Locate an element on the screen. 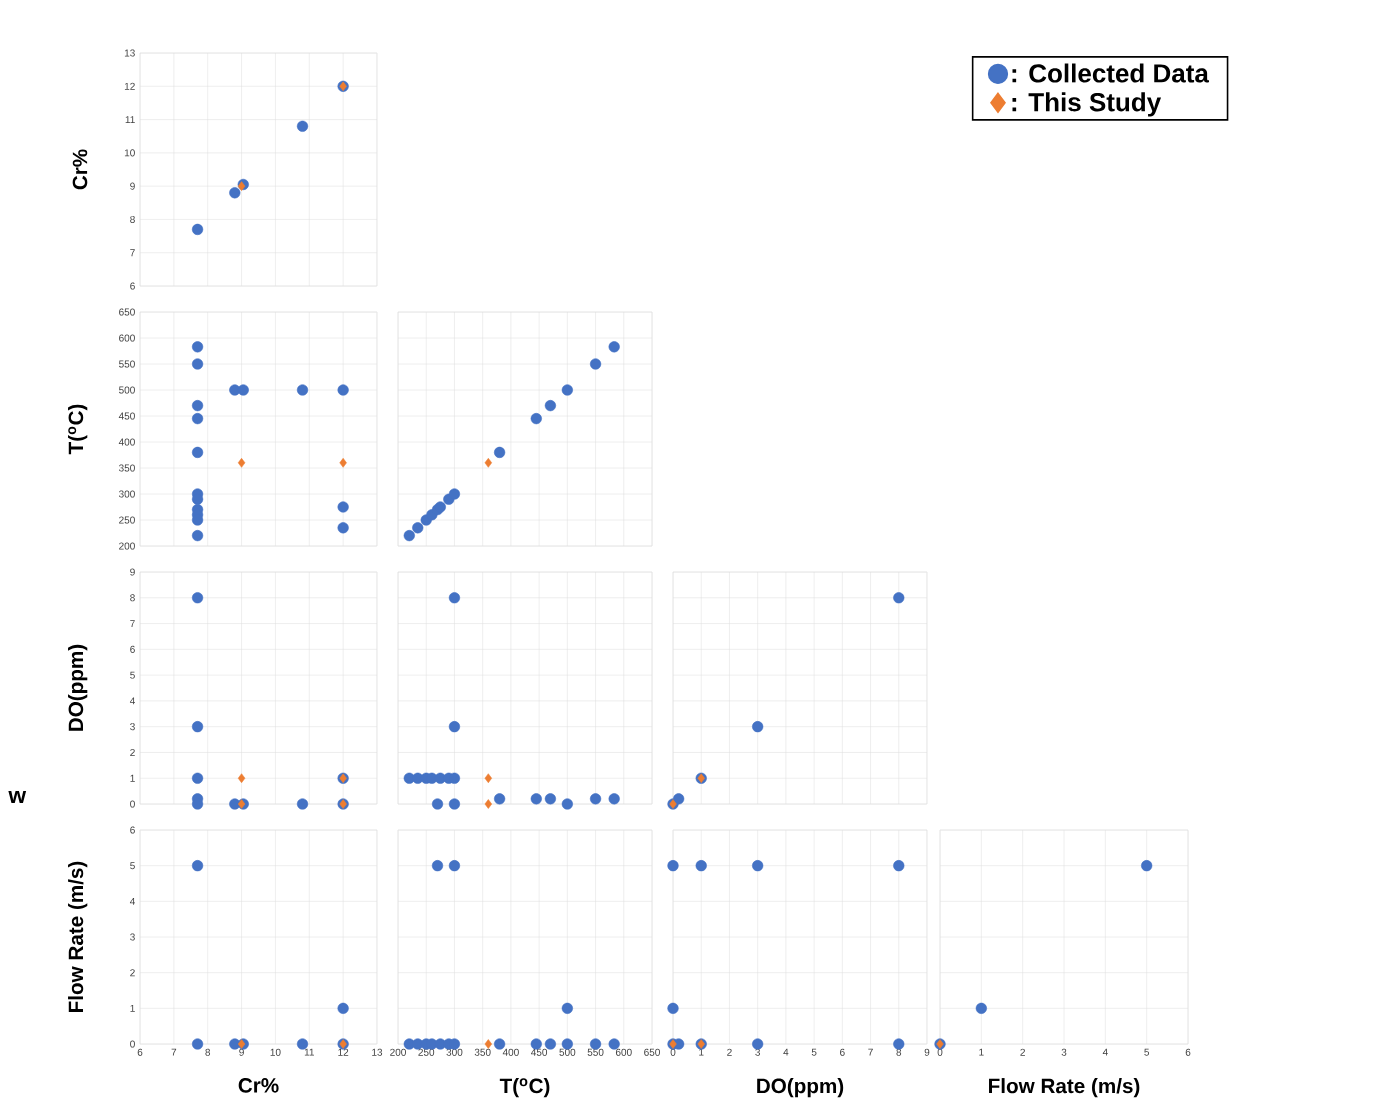  x-tick-label: 10 is located at coordinates (275, 1052).